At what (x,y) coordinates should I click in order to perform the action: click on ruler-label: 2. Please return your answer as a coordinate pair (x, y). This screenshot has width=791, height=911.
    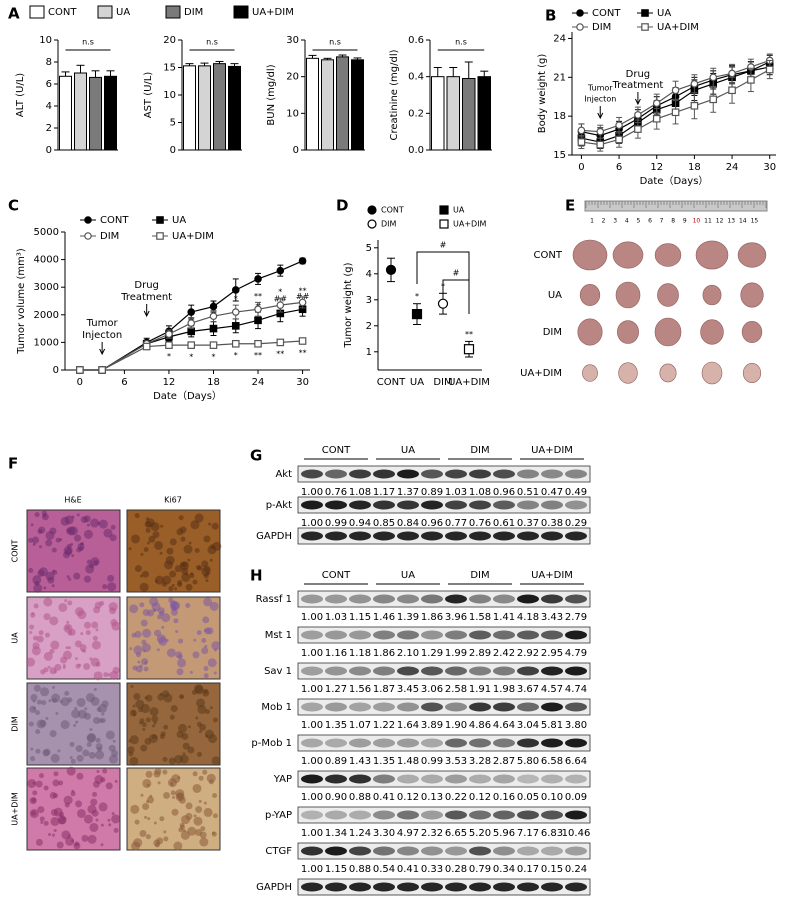
    Looking at the image, I should click on (604, 221).